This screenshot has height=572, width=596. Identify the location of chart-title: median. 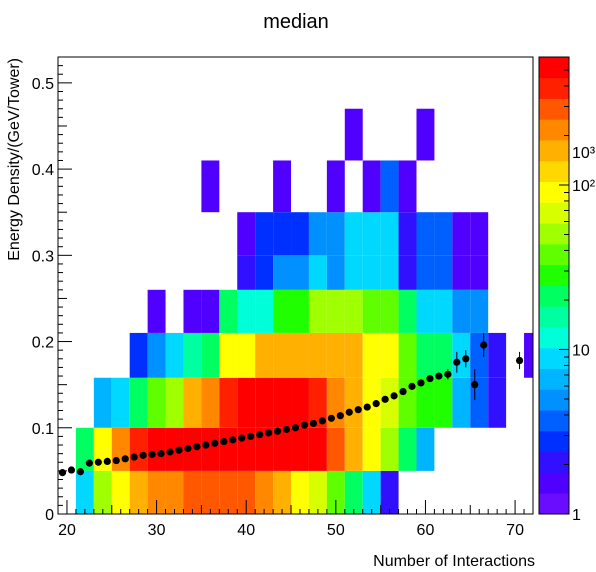
(296, 22).